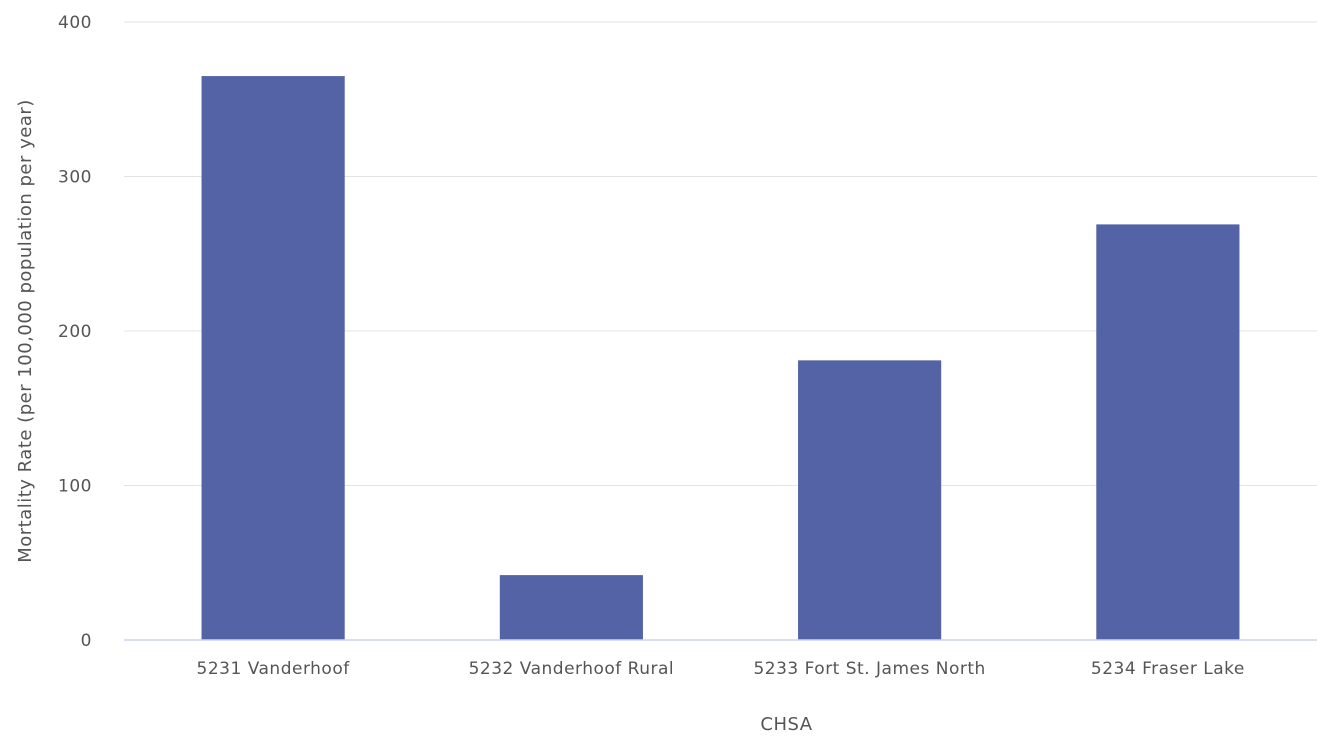 The width and height of the screenshot is (1317, 737). I want to click on y-tick-label: 0, so click(86, 641).